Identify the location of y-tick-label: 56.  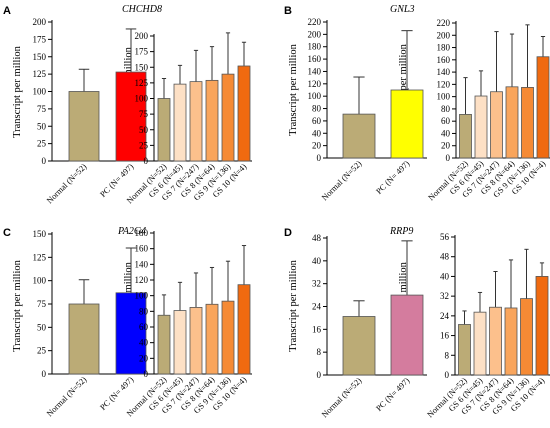
(445, 237).